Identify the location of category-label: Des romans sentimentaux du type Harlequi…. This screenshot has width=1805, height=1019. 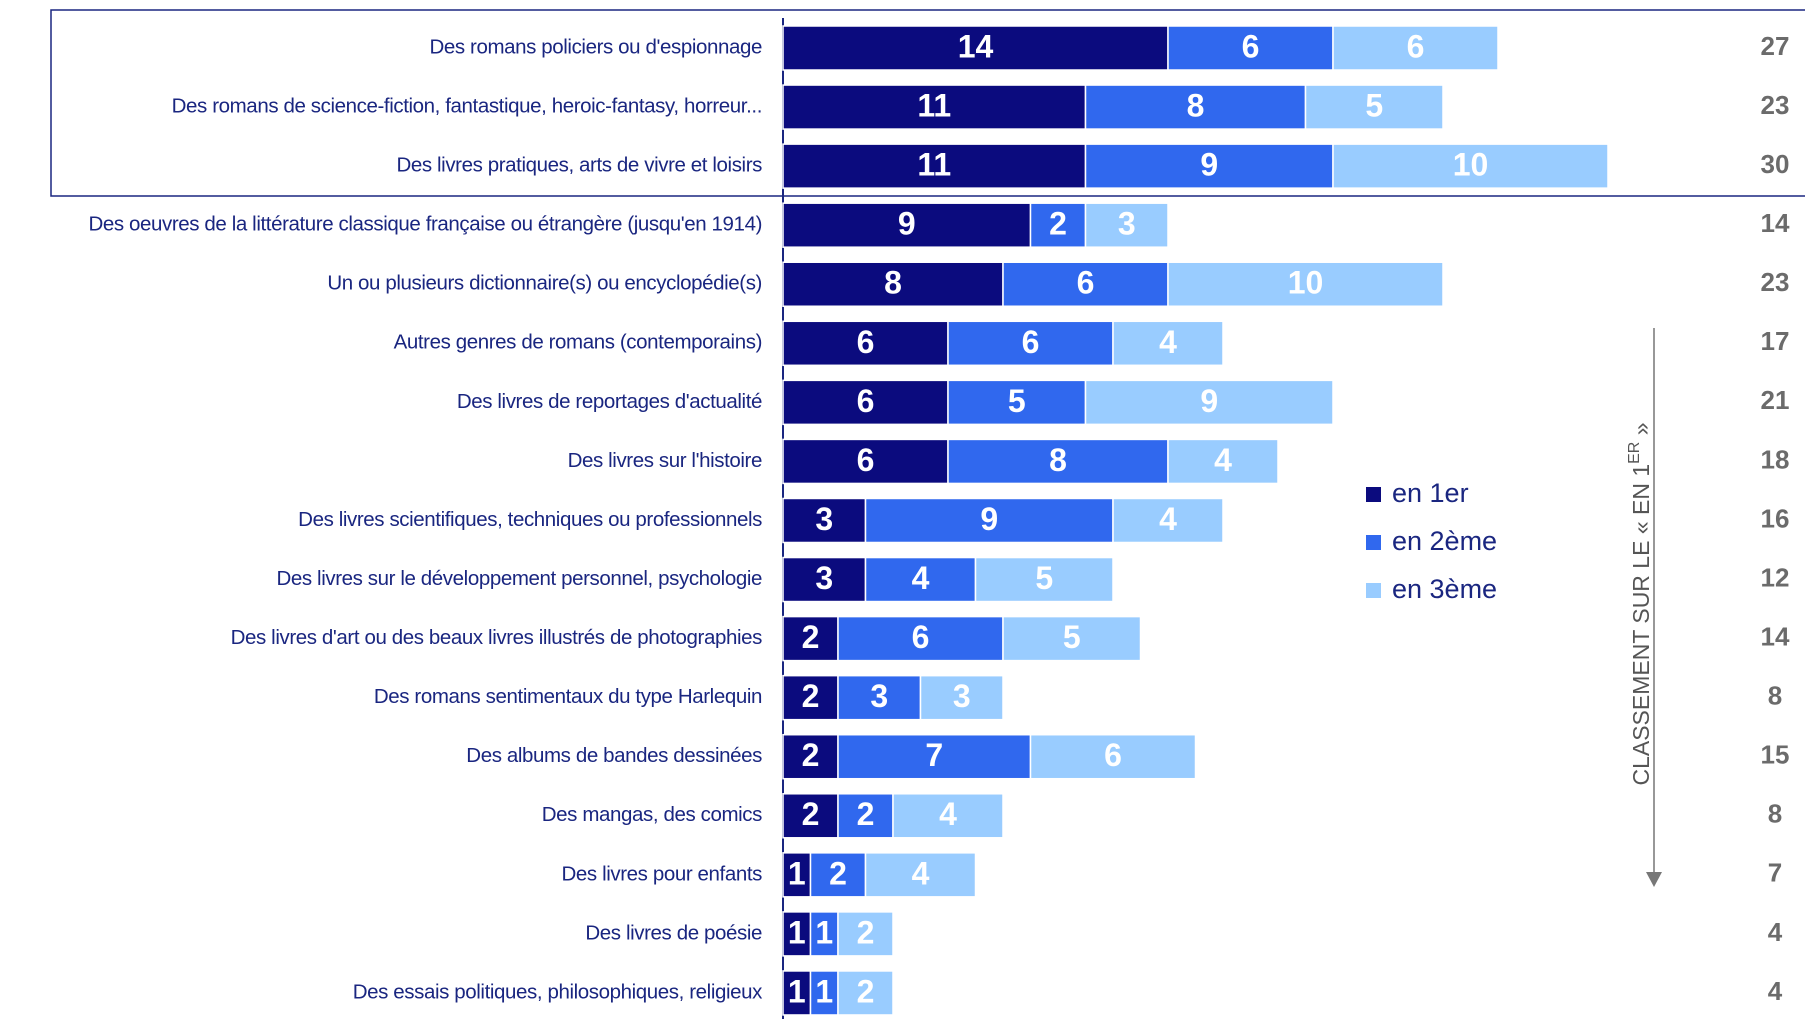
(568, 696).